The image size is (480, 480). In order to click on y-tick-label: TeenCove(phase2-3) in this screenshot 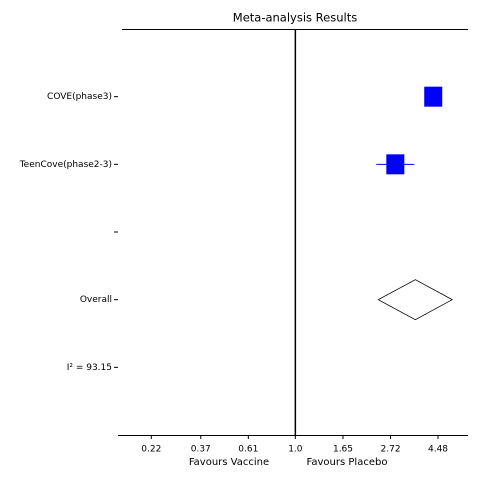, I will do `click(65, 165)`.